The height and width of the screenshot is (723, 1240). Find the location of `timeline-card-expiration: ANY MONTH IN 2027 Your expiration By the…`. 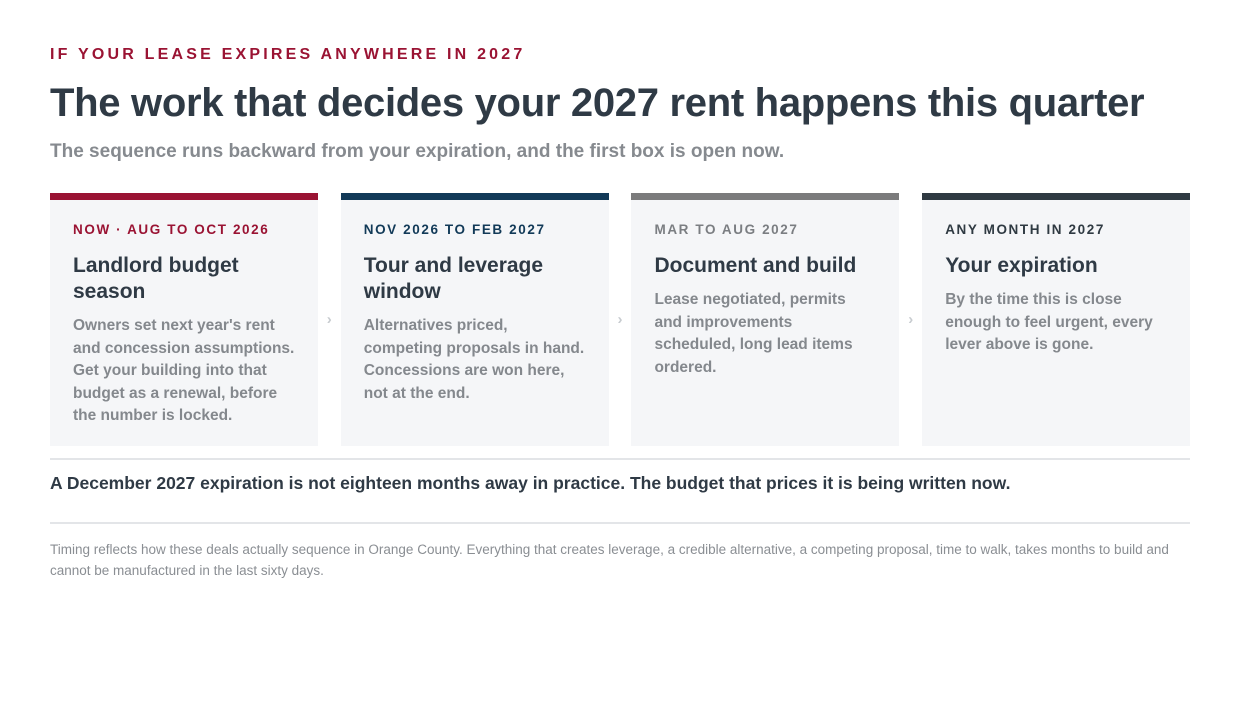

timeline-card-expiration: ANY MONTH IN 2027 Your expiration By the… is located at coordinates (1056, 319).